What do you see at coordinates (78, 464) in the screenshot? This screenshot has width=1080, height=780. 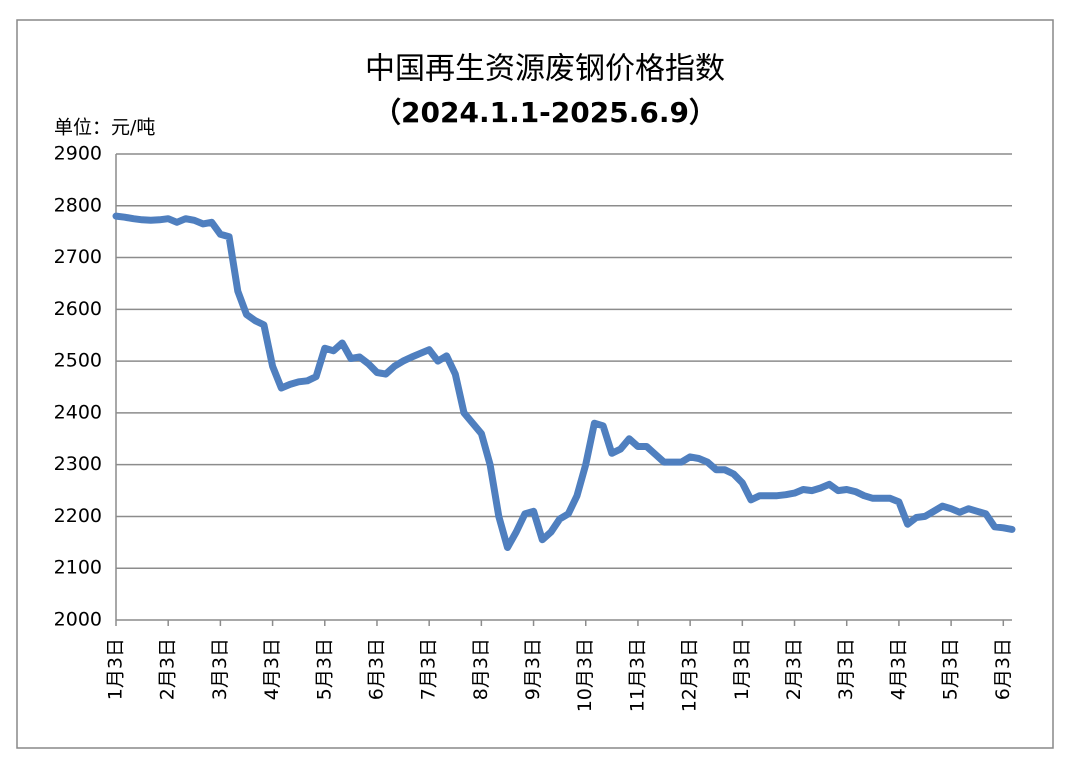 I see `y-tick-label: 2300` at bounding box center [78, 464].